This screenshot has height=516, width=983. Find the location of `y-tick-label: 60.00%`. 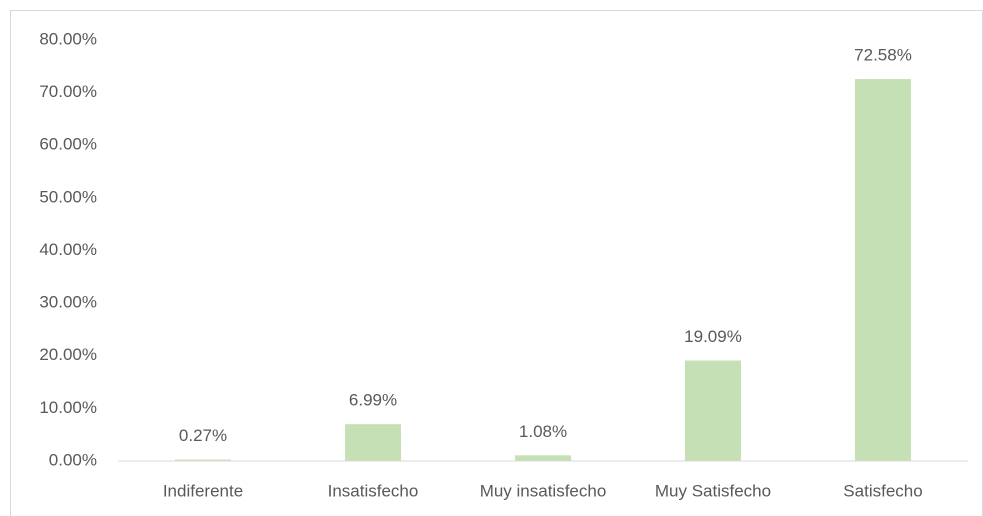

y-tick-label: 60.00% is located at coordinates (68, 144).